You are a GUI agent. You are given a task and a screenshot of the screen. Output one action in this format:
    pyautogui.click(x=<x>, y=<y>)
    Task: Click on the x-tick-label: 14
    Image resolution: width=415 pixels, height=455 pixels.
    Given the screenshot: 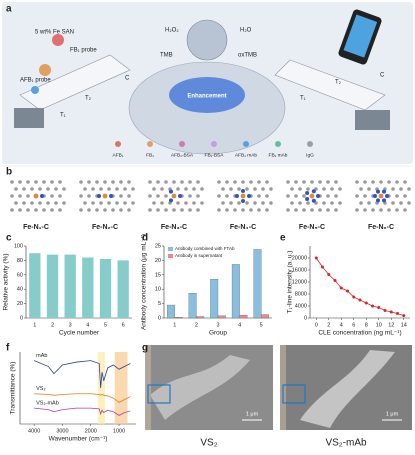 What is the action you would take?
    pyautogui.click(x=404, y=325)
    